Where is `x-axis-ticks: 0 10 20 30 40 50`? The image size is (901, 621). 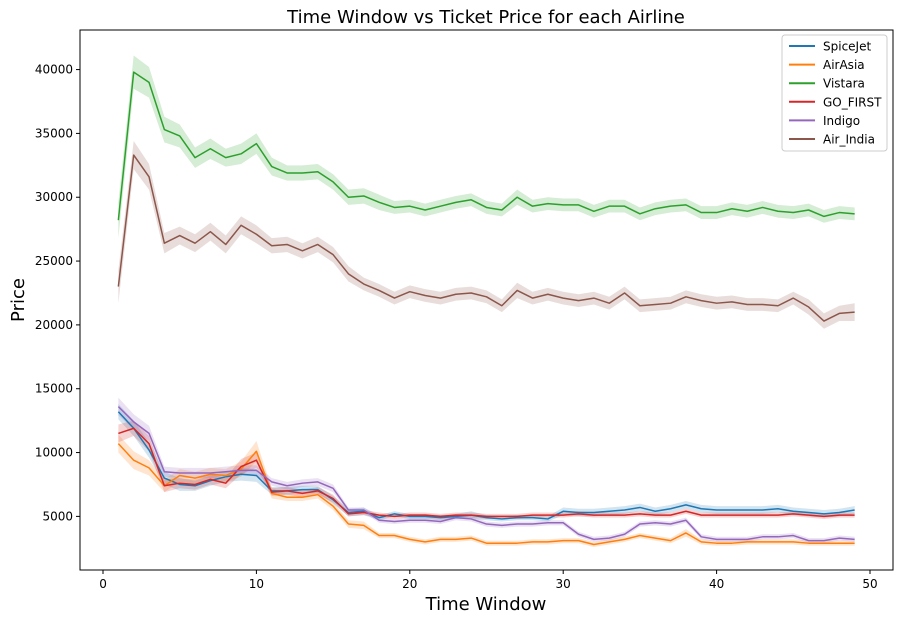 x-axis-ticks: 0 10 20 30 40 50 is located at coordinates (488, 580).